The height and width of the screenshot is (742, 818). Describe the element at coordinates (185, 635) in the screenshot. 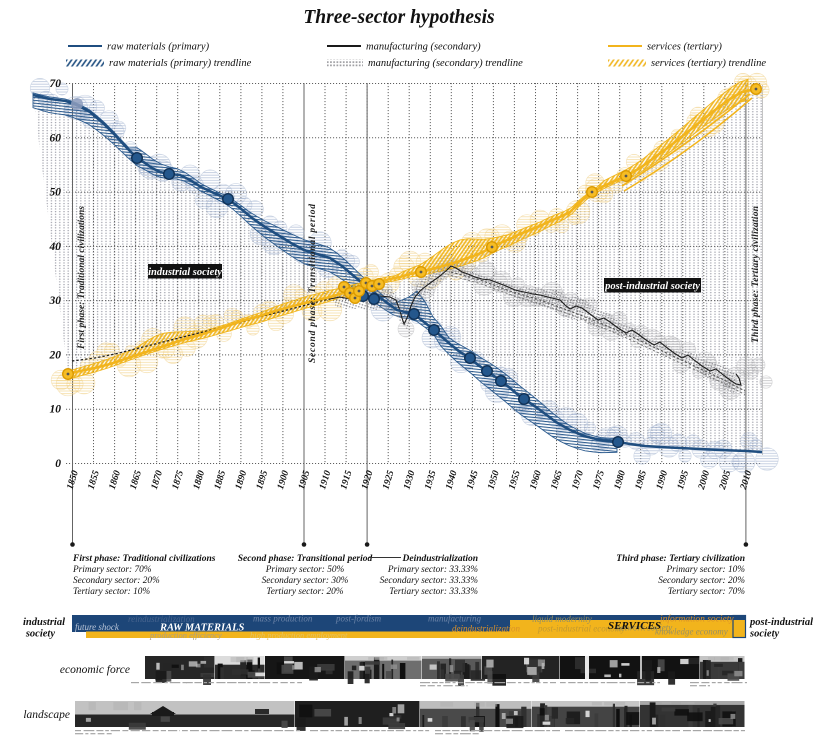

I see `svg-text: production efficiency` at that location.